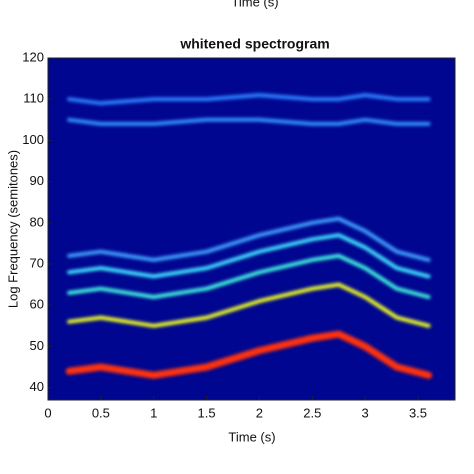 Image resolution: width=474 pixels, height=474 pixels. Describe the element at coordinates (33, 139) in the screenshot. I see `y-tick-label: 100` at that location.